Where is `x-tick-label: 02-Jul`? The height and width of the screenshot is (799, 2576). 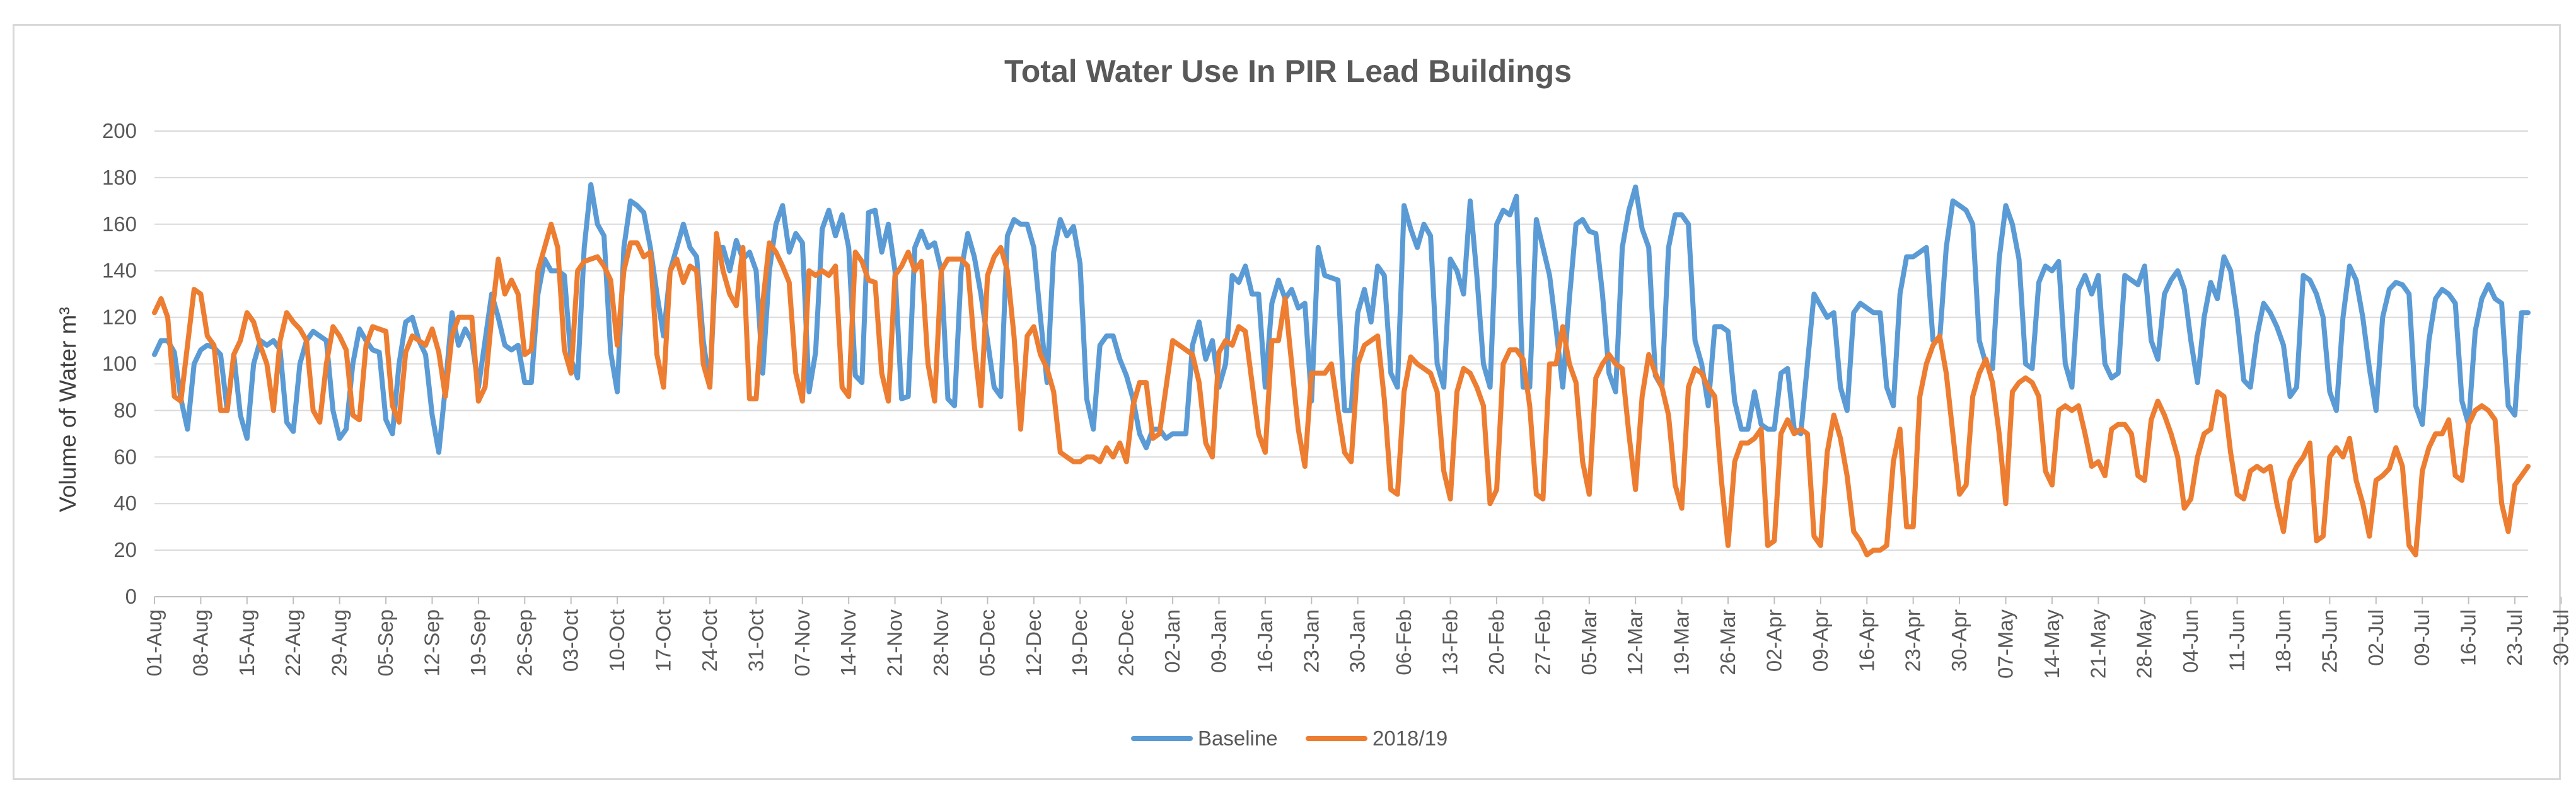
x-tick-label: 02-Jul is located at coordinates (2375, 637).